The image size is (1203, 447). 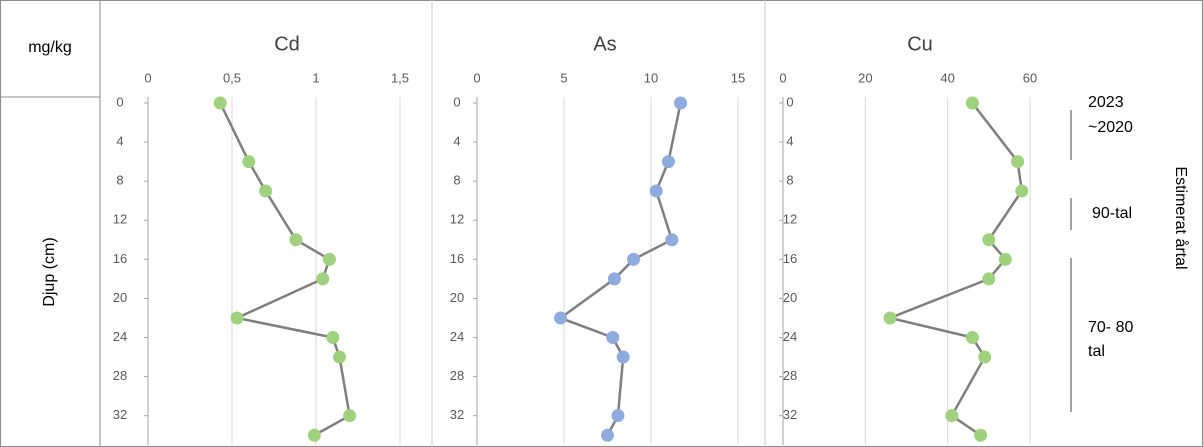 I want to click on annotation: 70- 80, so click(x=1110, y=327).